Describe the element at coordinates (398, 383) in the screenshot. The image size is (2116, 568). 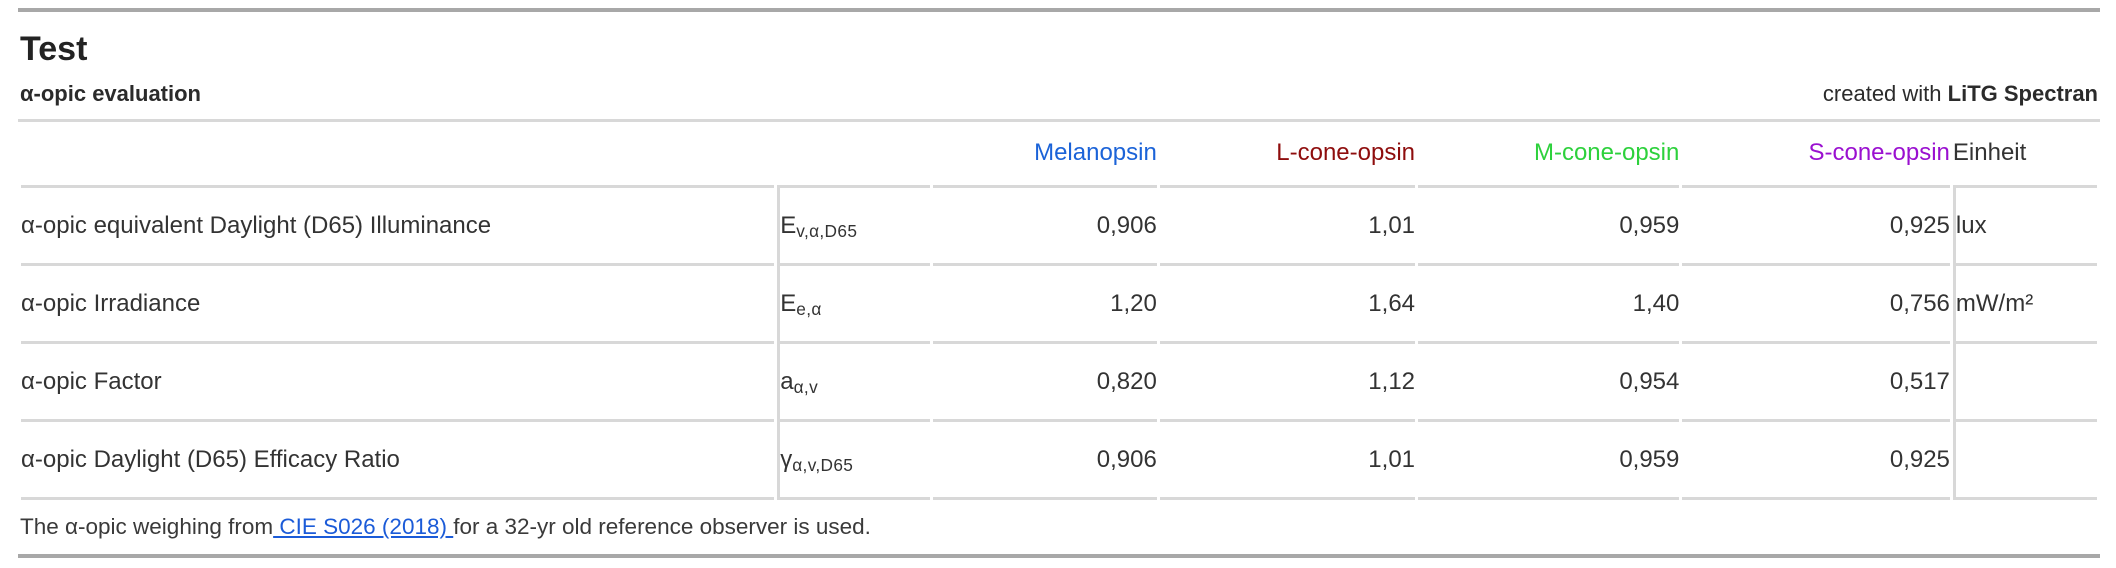
I see `row-label: α-opic Factor` at that location.